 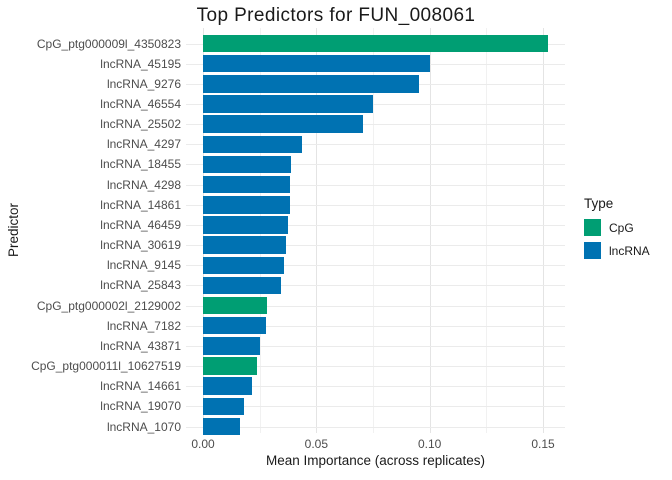 What do you see at coordinates (599, 203) in the screenshot?
I see `legend-title: Type` at bounding box center [599, 203].